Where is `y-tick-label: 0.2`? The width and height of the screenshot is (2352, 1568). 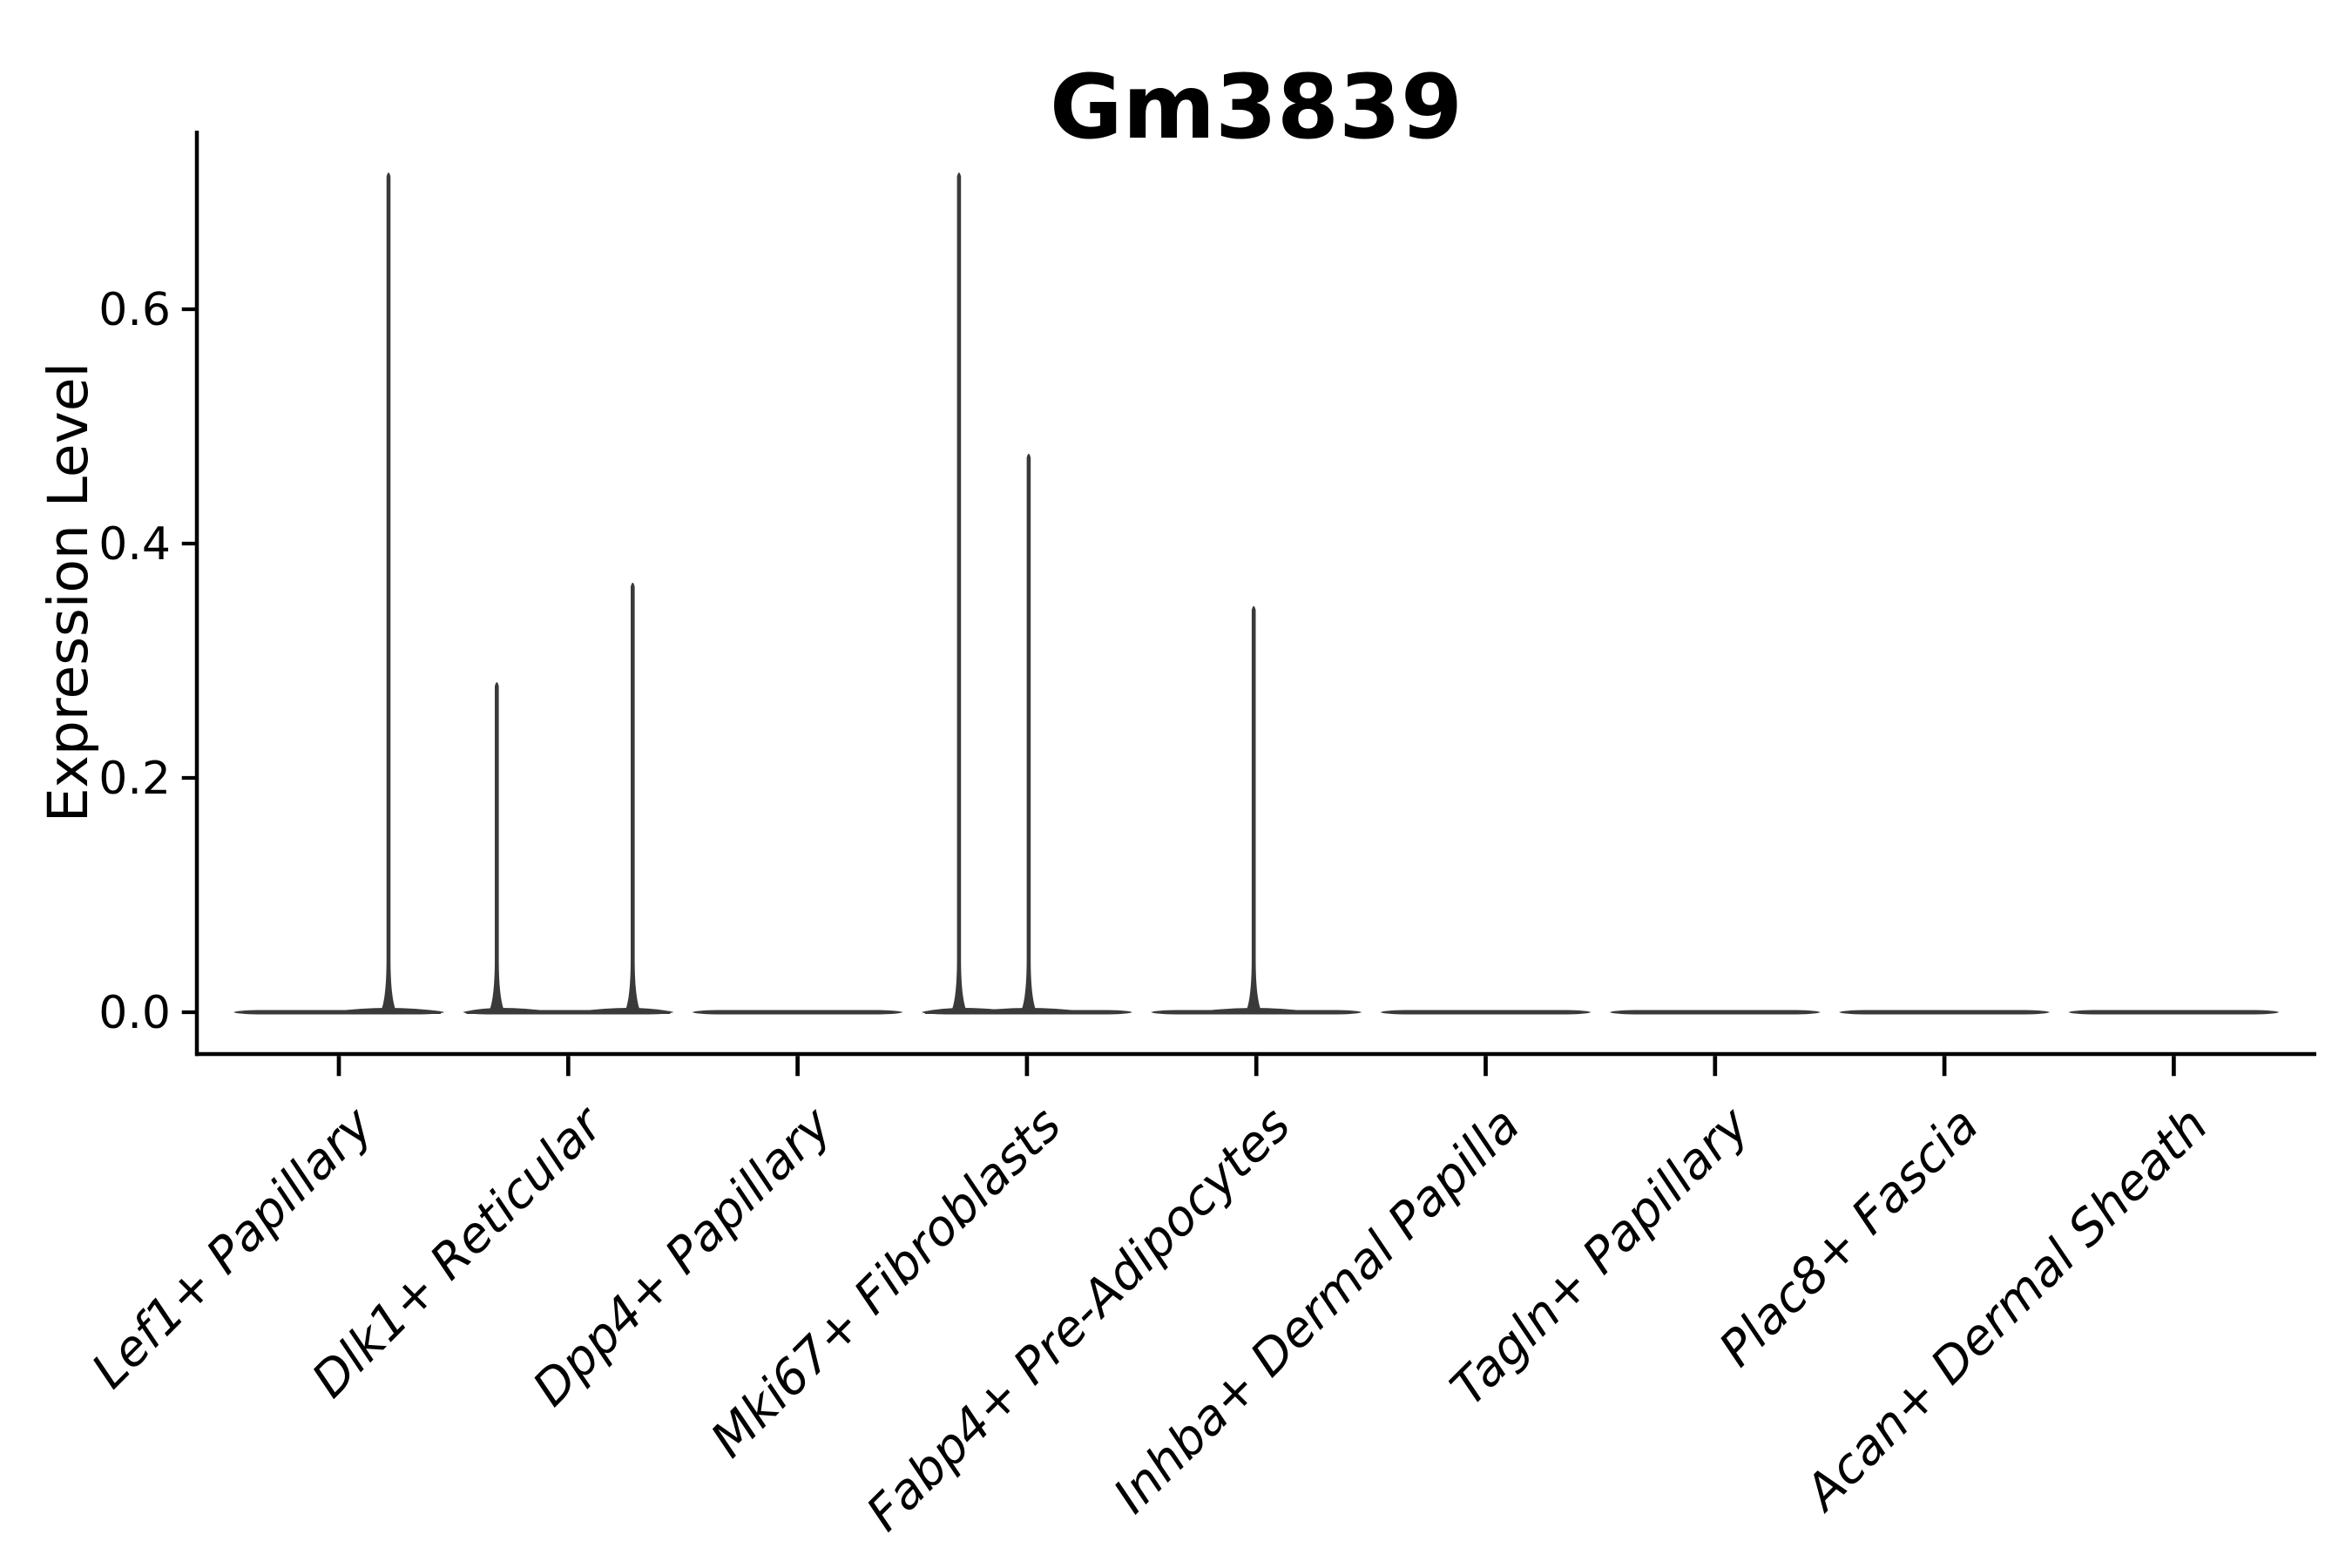 y-tick-label: 0.2 is located at coordinates (134, 779).